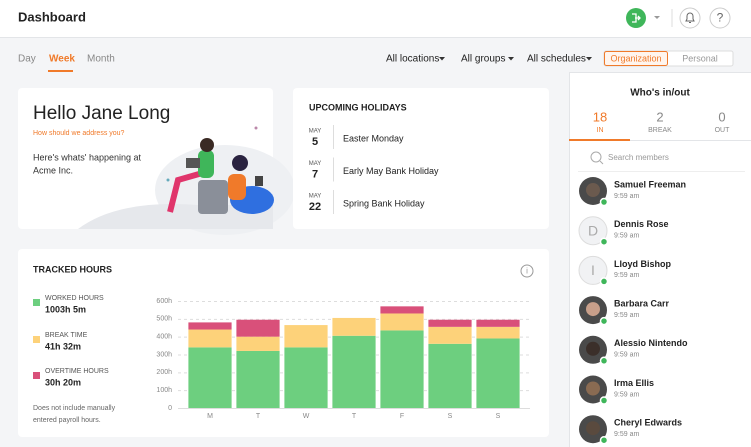 This screenshot has height=447, width=751. What do you see at coordinates (60, 71) in the screenshot?
I see `tab-underline` at bounding box center [60, 71].